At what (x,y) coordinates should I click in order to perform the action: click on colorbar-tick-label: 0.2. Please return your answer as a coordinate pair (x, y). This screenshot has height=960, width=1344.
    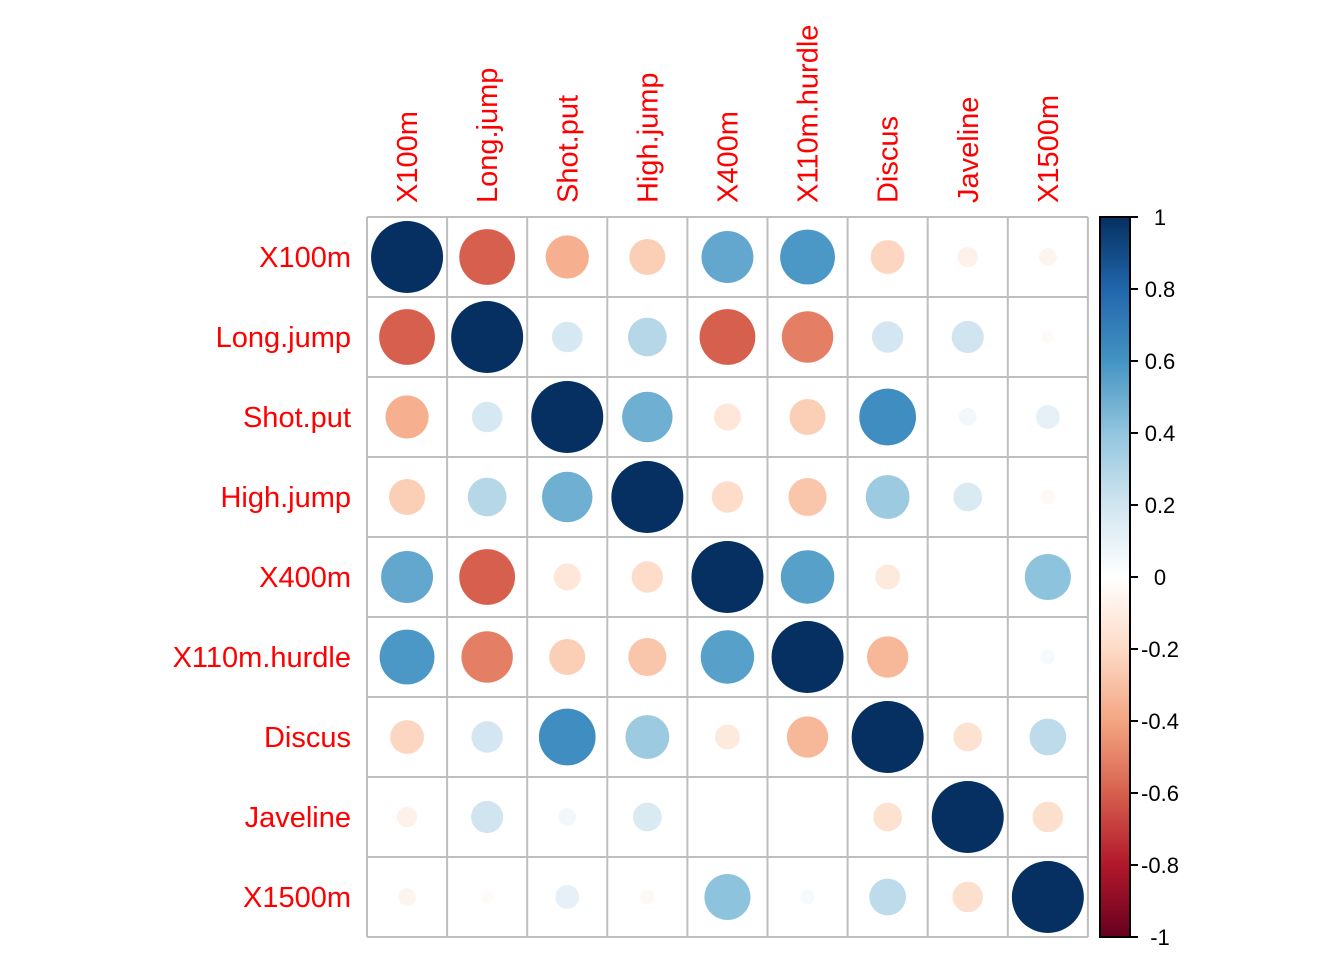
    Looking at the image, I should click on (1160, 505).